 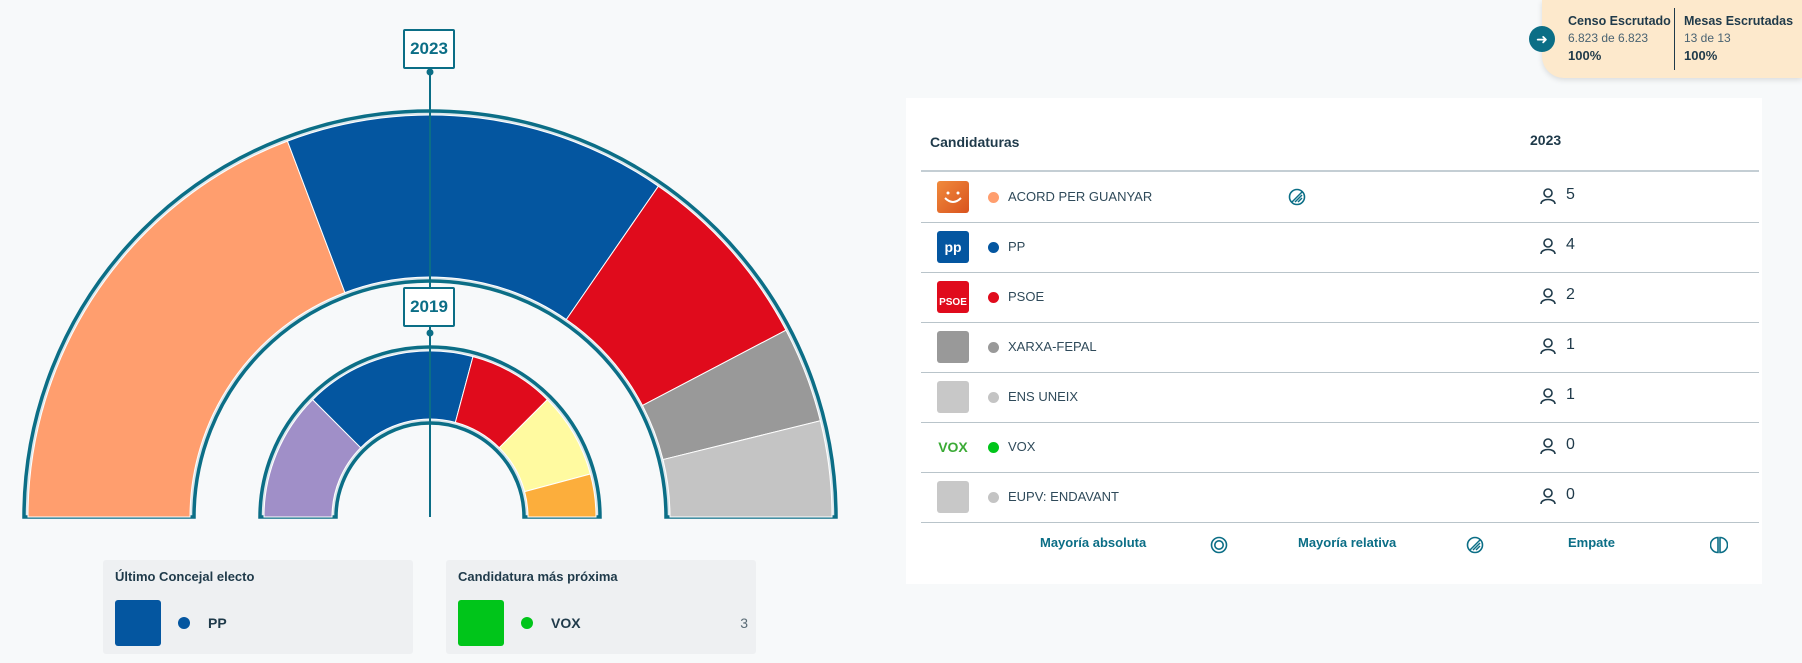 I want to click on header-year: 2023, so click(x=1546, y=140).